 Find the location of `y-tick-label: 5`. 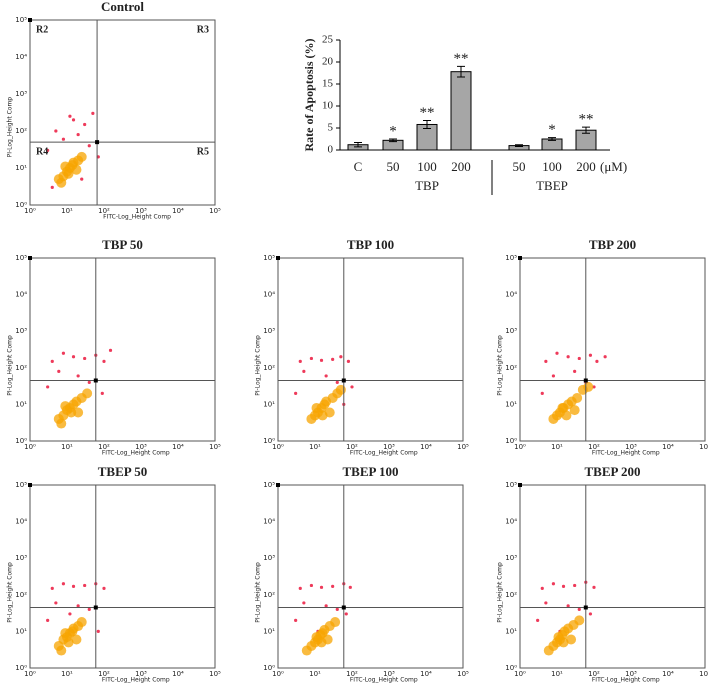

y-tick-label: 5 is located at coordinates (331, 128).